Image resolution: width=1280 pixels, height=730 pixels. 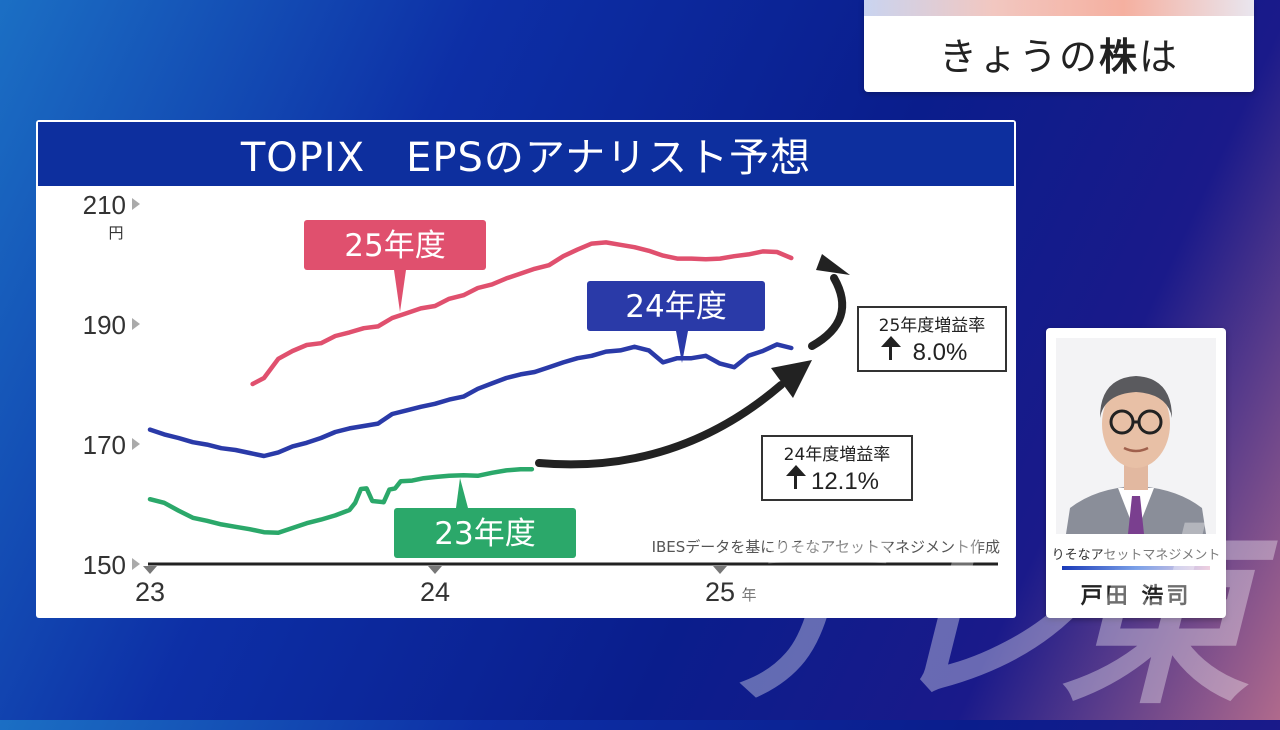 What do you see at coordinates (526, 154) in the screenshot?
I see `chart-title: TOPIX EPSのアナリスト予想` at bounding box center [526, 154].